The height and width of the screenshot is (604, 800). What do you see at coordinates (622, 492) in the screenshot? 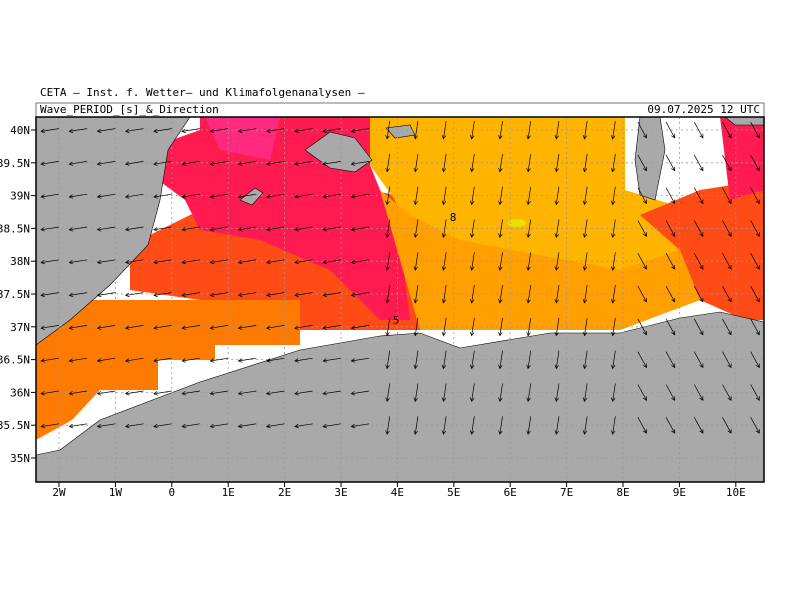
I see `lon-label: 8E` at bounding box center [622, 492].